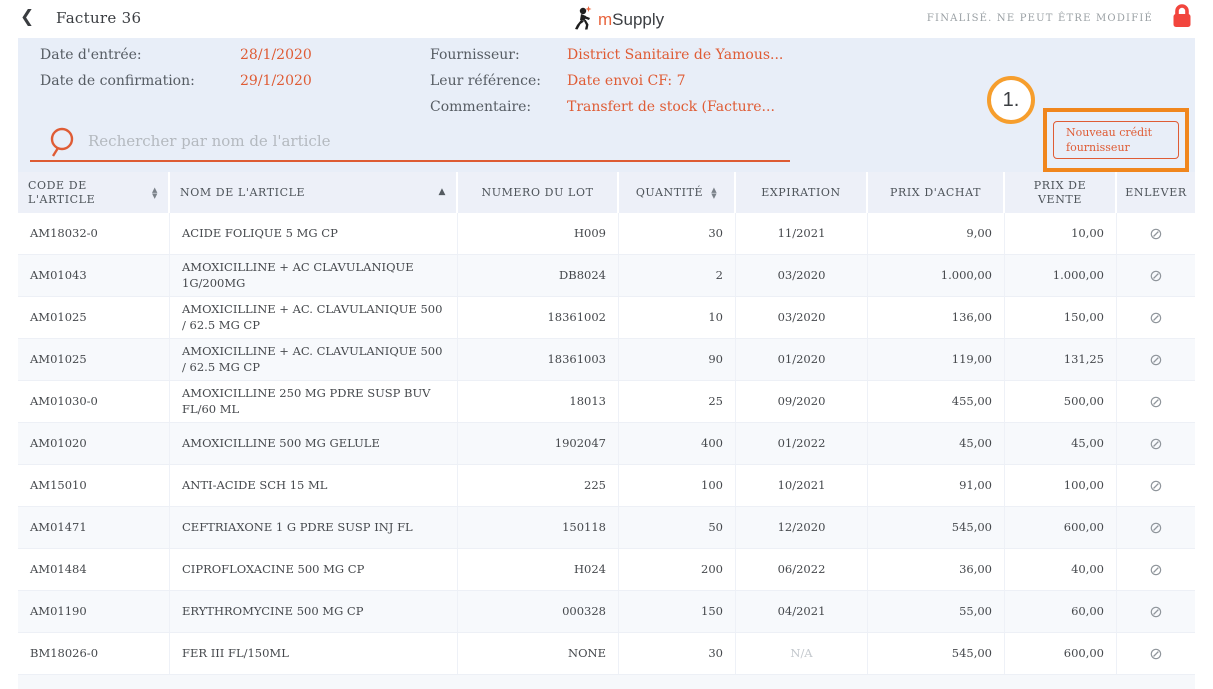  What do you see at coordinates (91, 55) in the screenshot?
I see `entry-date-label: Date d'entrée:` at bounding box center [91, 55].